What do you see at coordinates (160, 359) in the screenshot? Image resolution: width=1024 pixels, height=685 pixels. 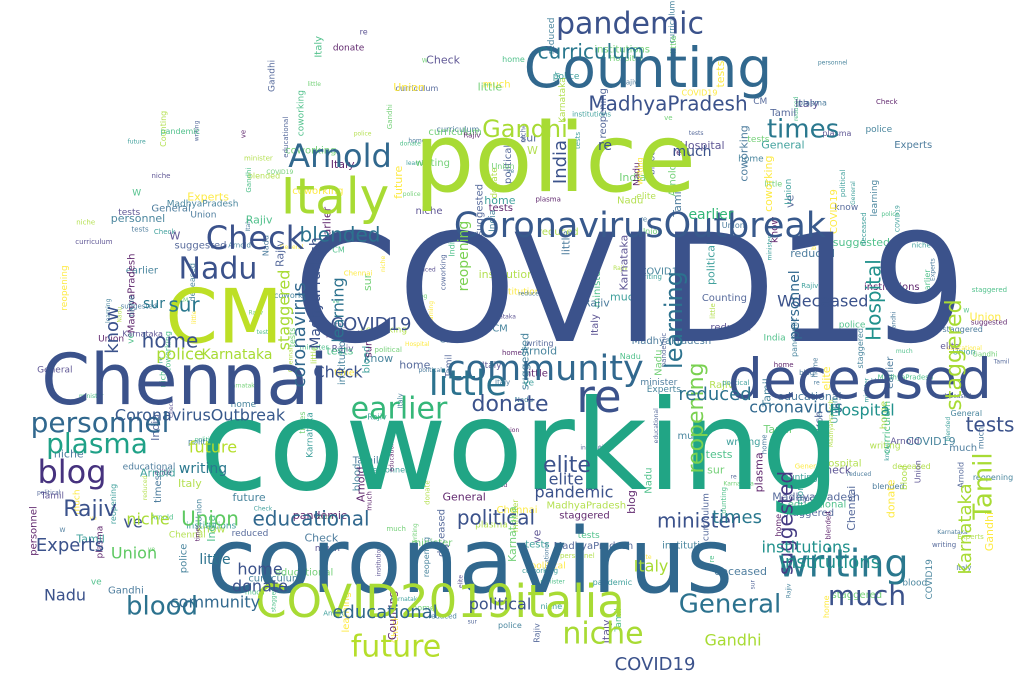 I see `cloud-word-small: re` at bounding box center [160, 359].